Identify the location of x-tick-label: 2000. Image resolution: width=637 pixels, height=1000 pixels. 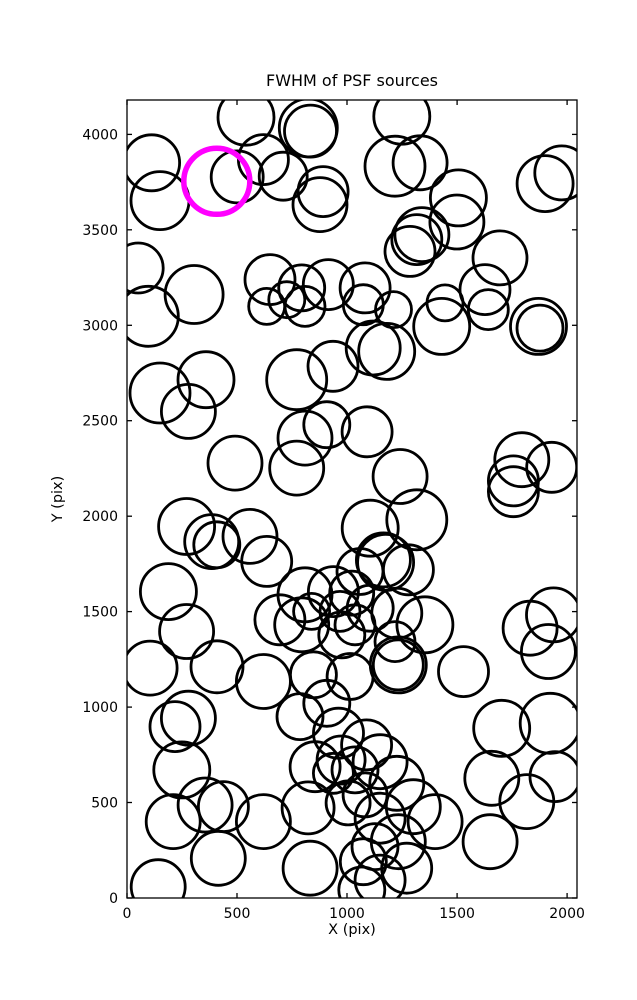
(567, 914).